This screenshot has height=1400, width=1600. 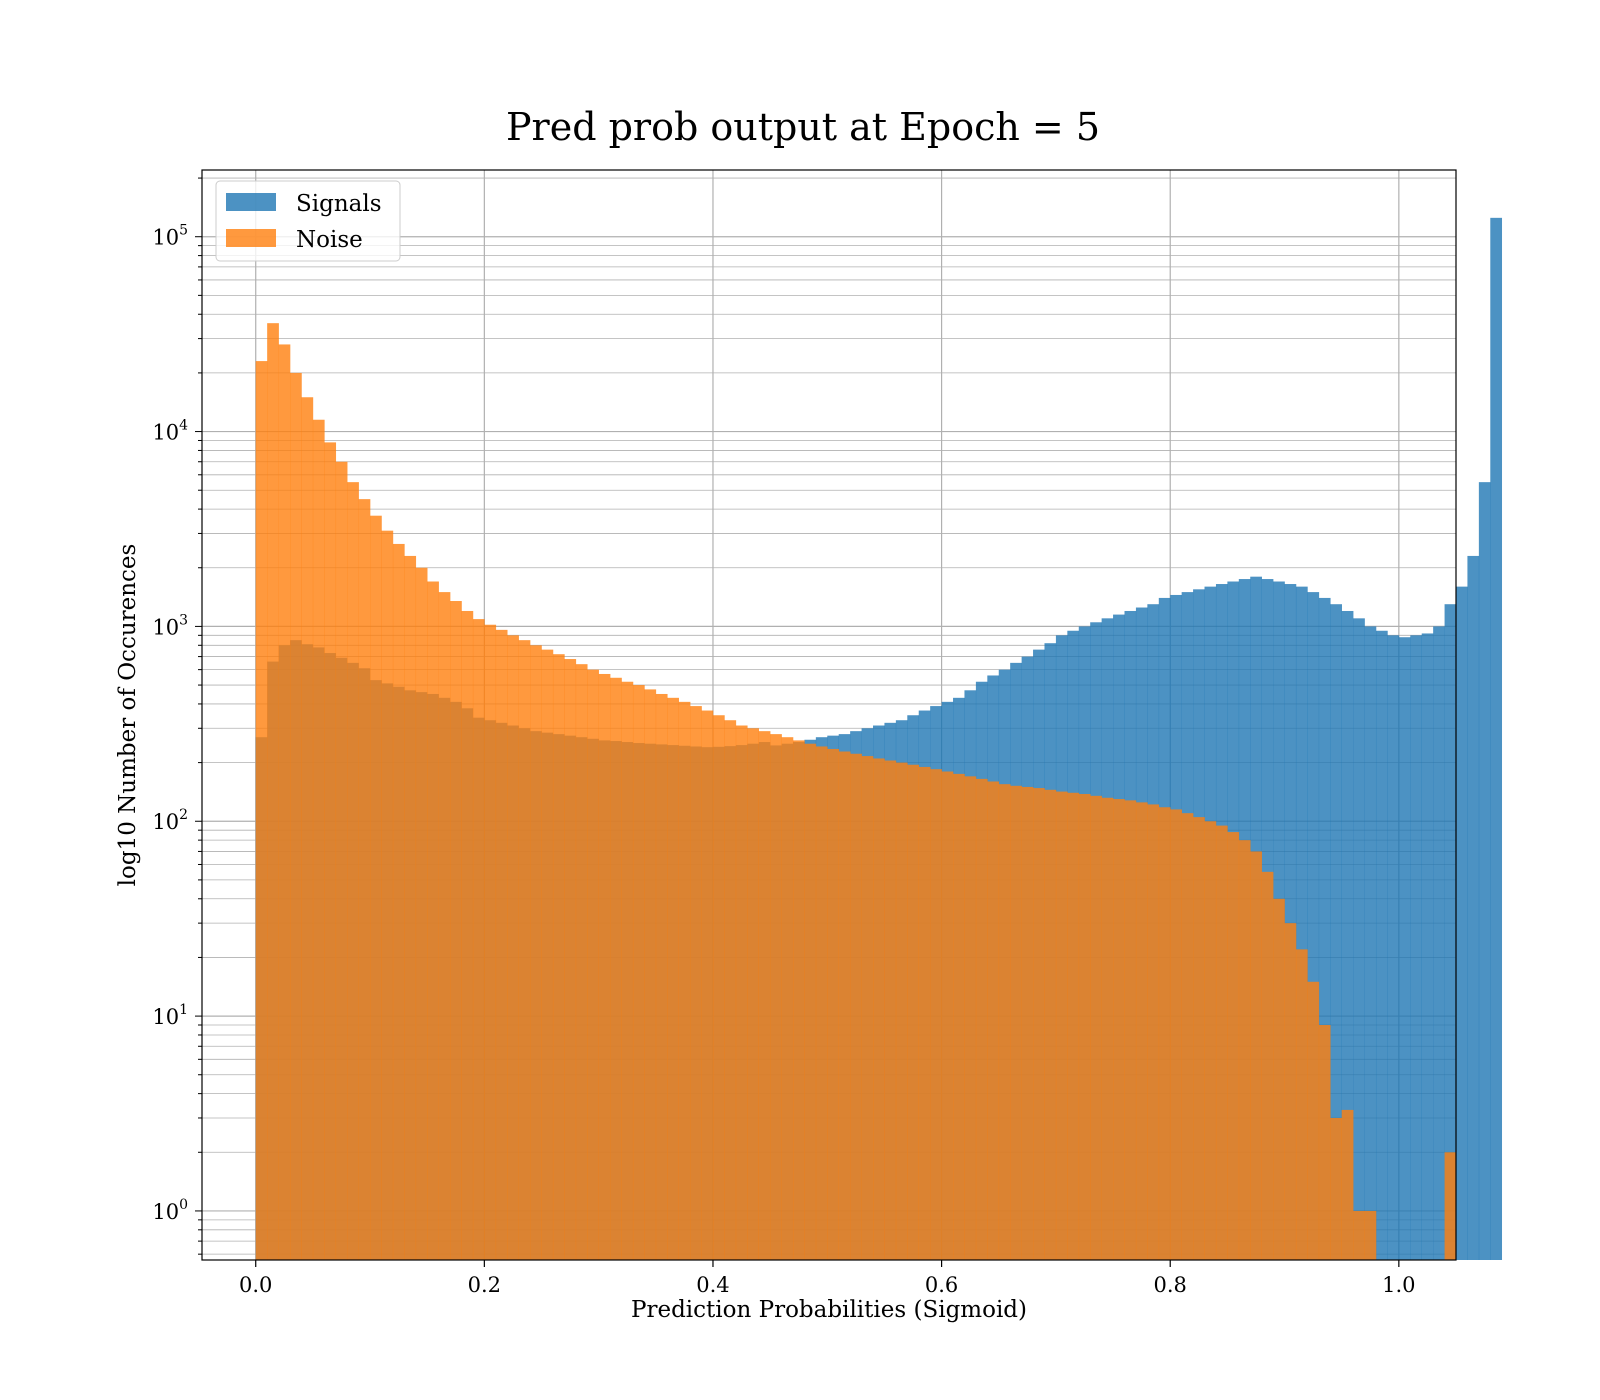 I want to click on x-tick-label: 0.0, so click(x=255, y=1285).